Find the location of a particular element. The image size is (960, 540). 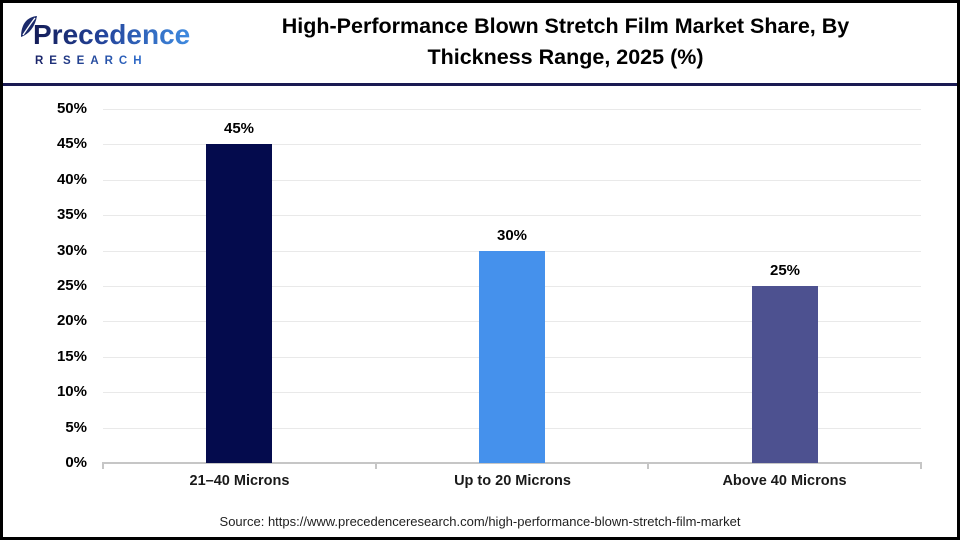

header-divider is located at coordinates (480, 84).